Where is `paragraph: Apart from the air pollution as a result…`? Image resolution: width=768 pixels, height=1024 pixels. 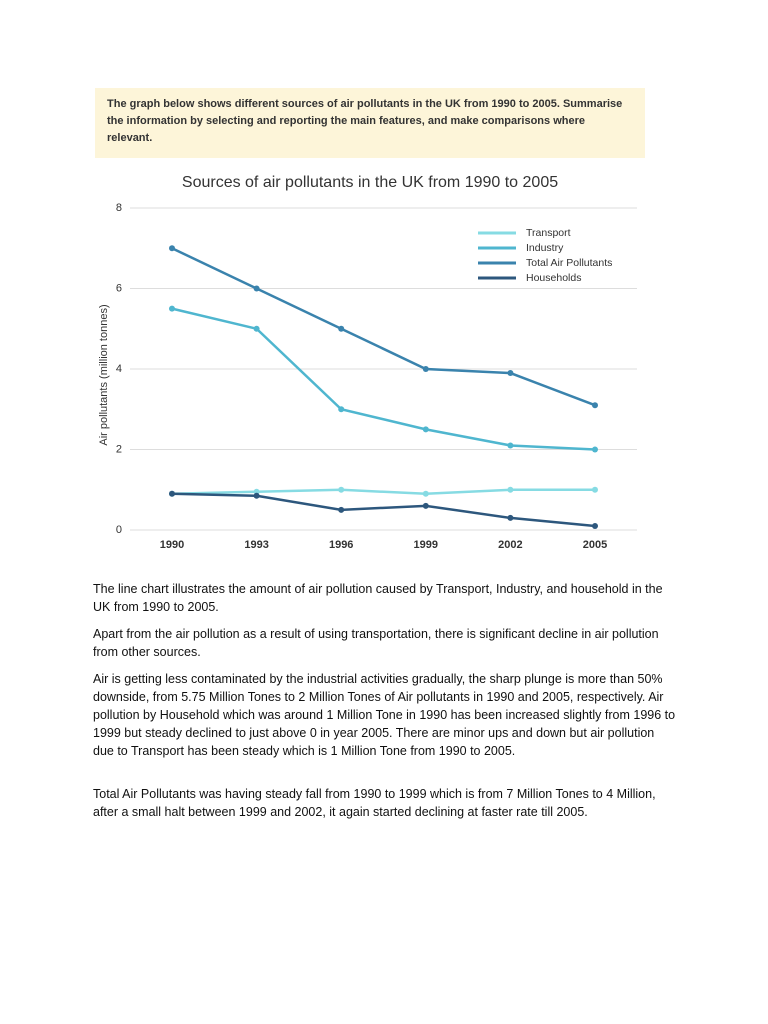 paragraph: Apart from the air pollution as a result… is located at coordinates (376, 643).